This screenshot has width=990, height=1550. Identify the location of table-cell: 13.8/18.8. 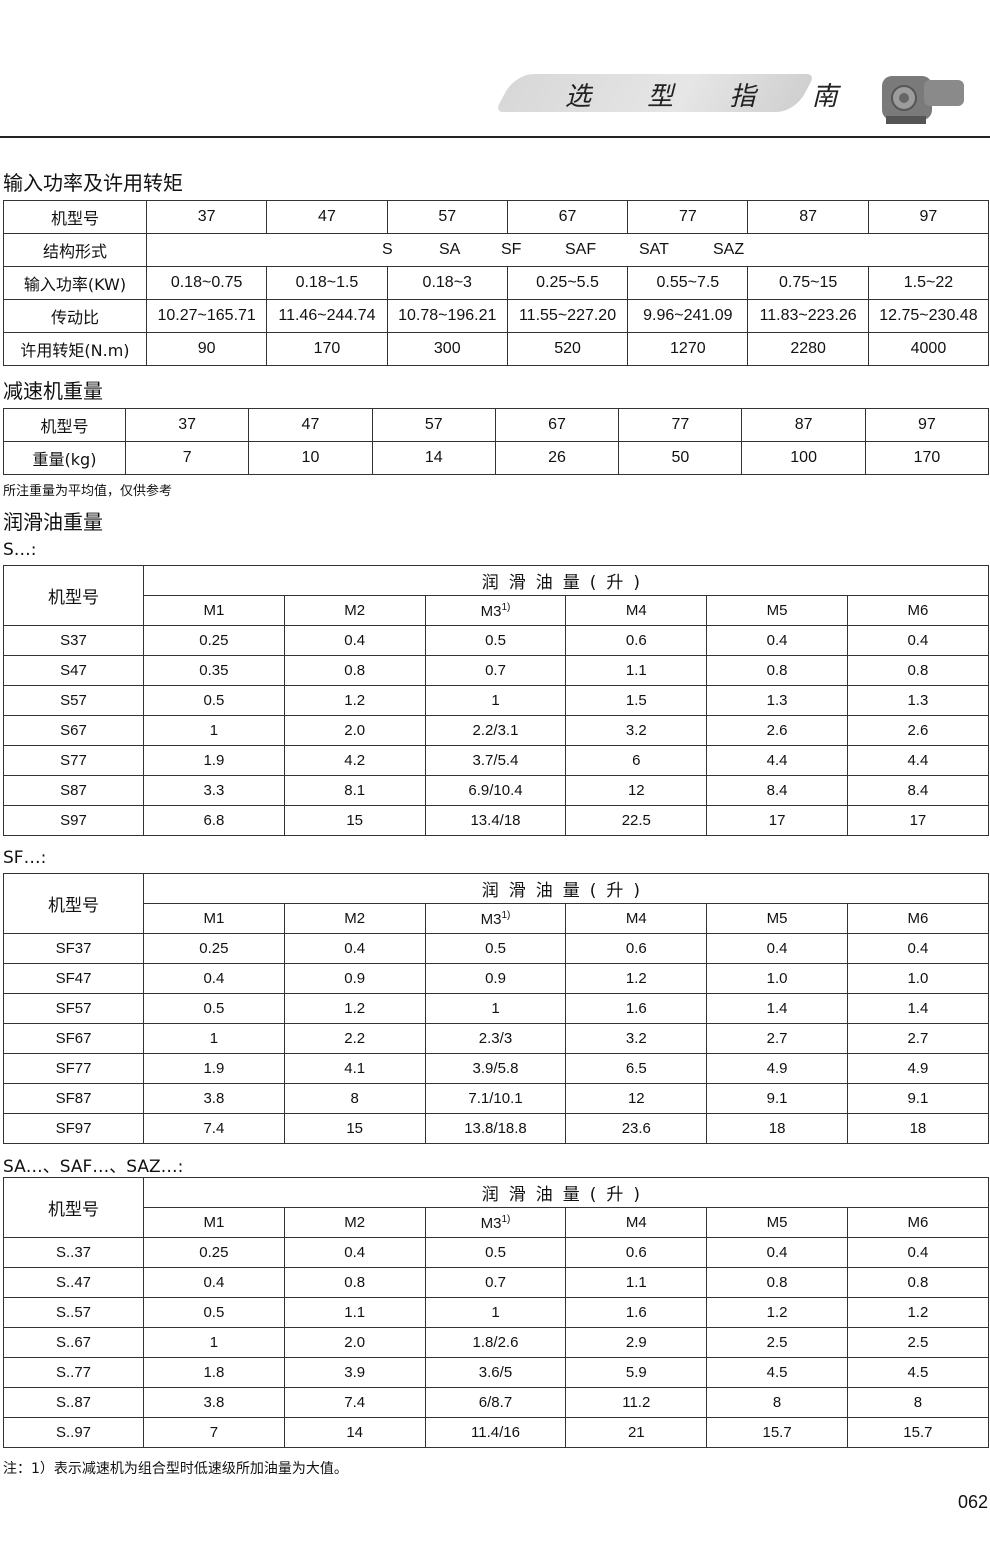
(495, 1128).